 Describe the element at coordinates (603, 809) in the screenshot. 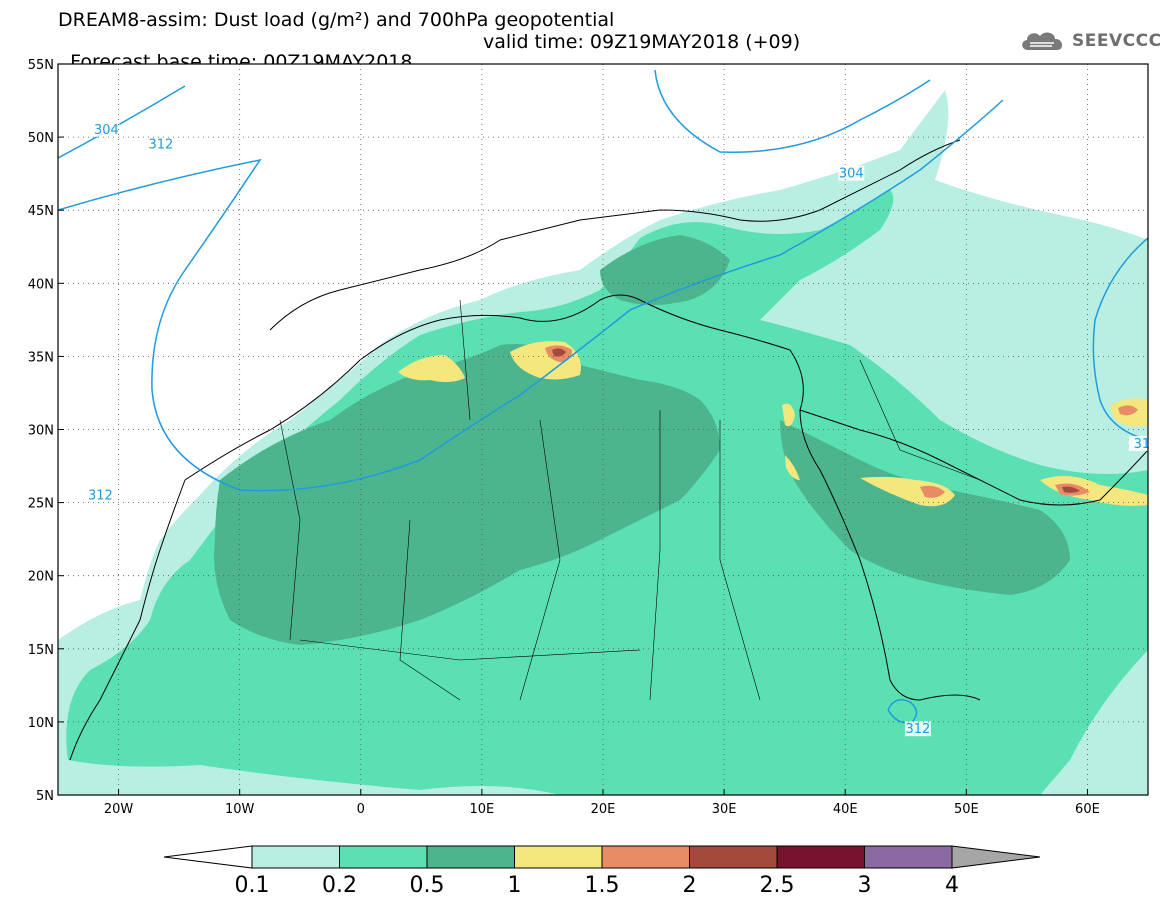

I see `lon-tick-label: 20E` at that location.